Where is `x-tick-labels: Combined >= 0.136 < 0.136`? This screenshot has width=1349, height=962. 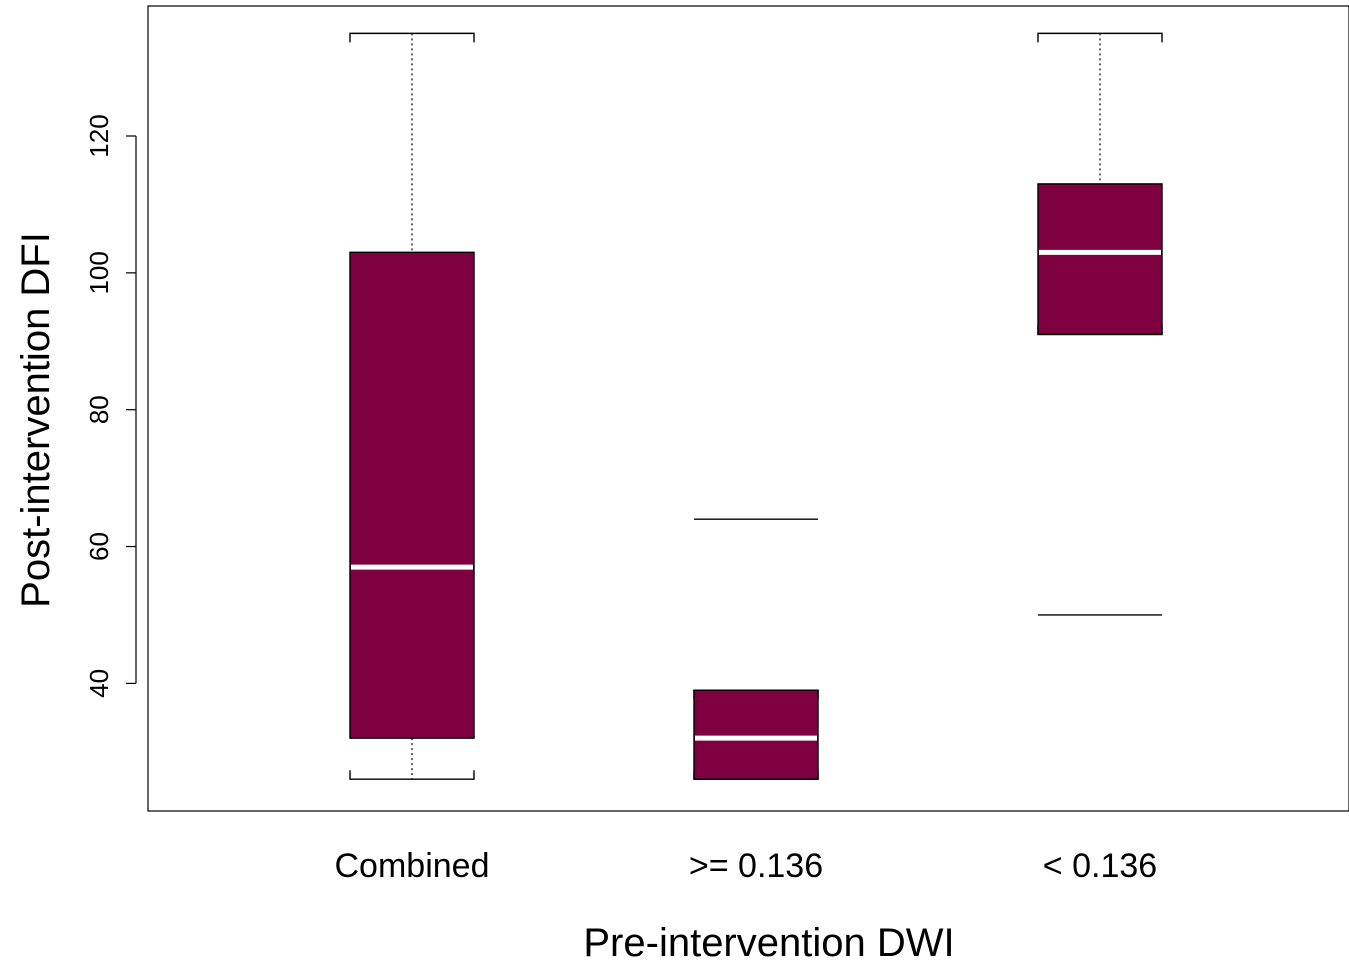
x-tick-labels: Combined >= 0.136 < 0.136 is located at coordinates (746, 866).